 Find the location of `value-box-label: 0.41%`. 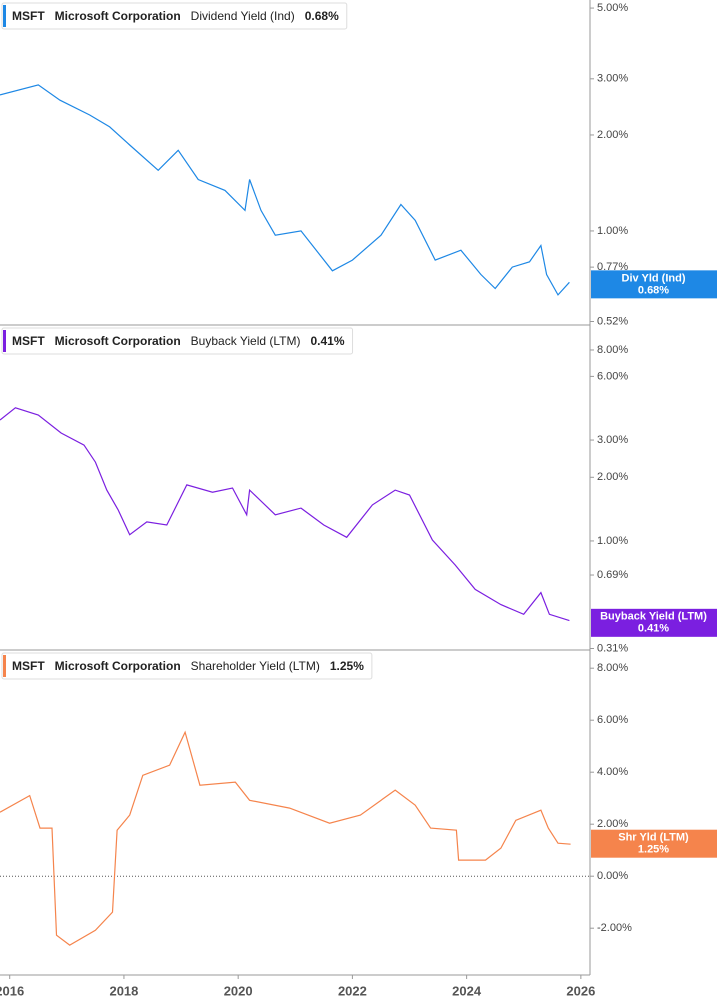

value-box-label: 0.41% is located at coordinates (653, 629).